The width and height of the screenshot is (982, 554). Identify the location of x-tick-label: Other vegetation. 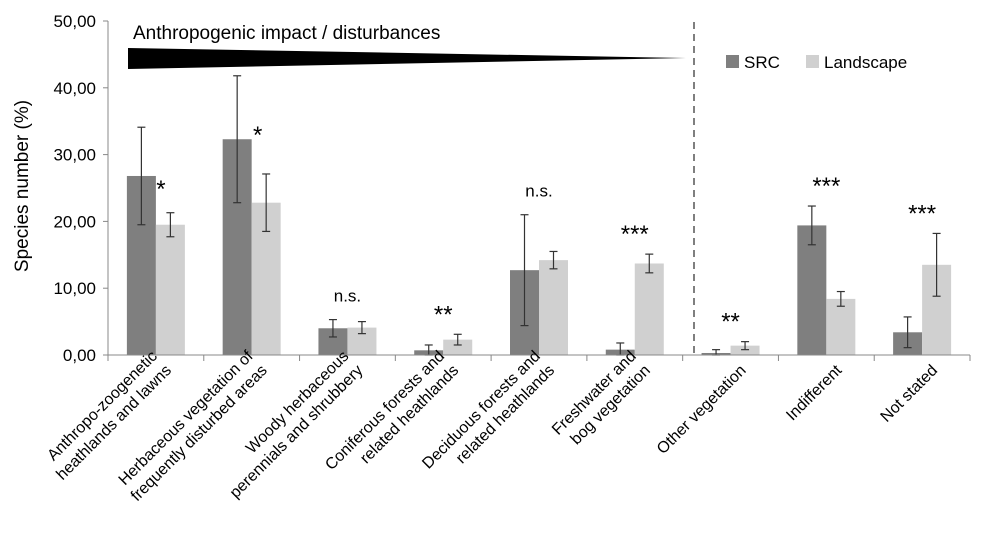
(702, 410).